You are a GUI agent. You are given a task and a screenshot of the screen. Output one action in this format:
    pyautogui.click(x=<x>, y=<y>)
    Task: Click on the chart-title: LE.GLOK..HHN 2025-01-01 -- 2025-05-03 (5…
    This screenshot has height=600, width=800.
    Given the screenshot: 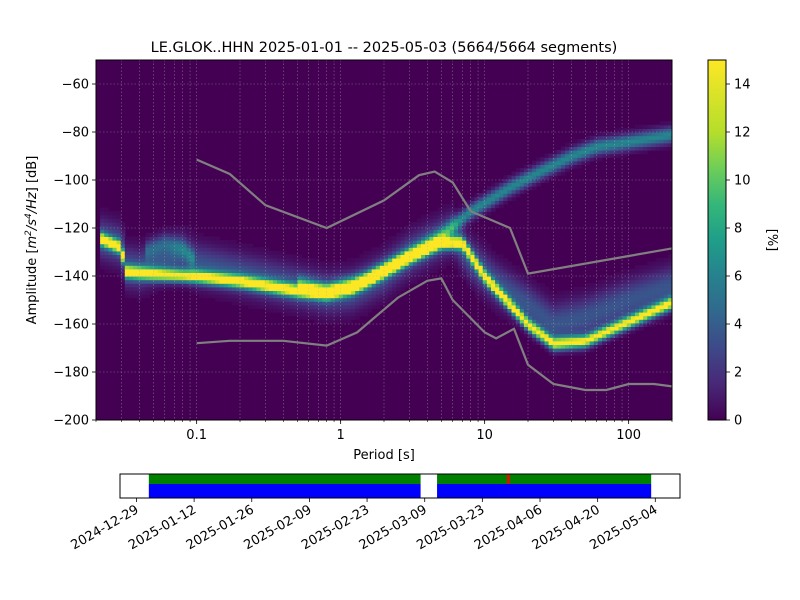 What is the action you would take?
    pyautogui.click(x=384, y=48)
    